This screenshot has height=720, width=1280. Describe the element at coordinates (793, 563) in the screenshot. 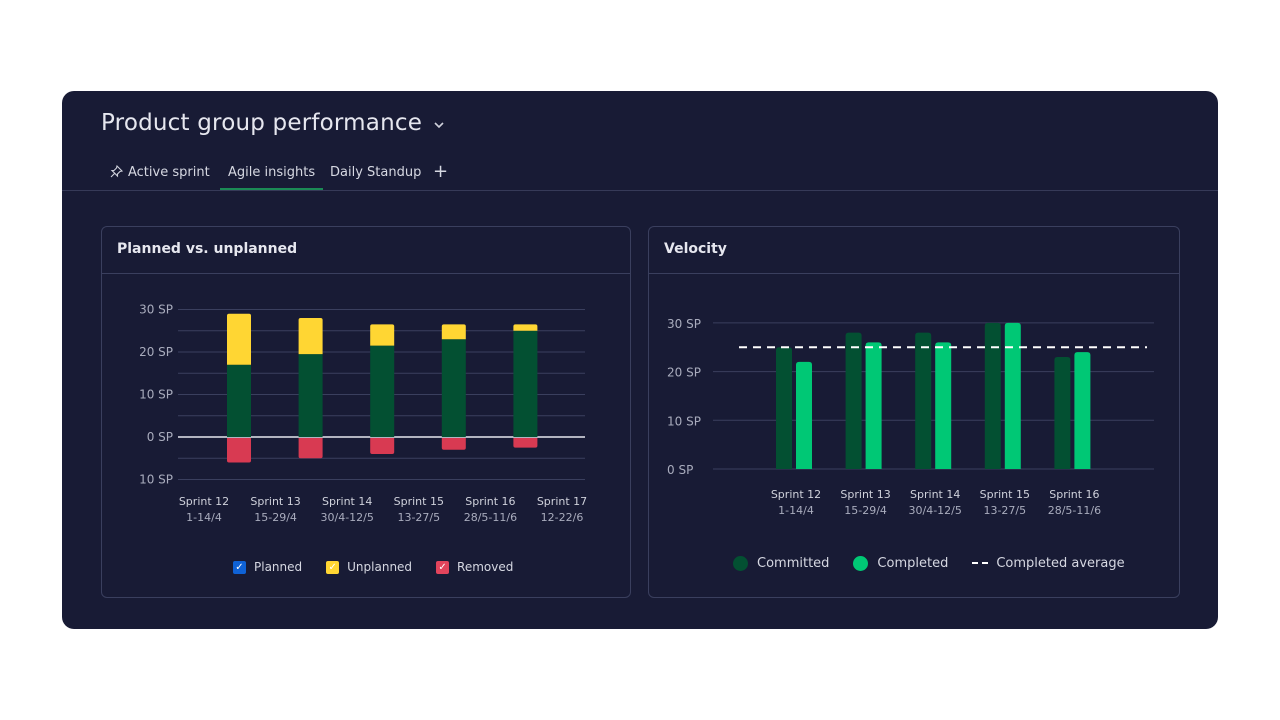

I see `legend-label: Committed` at that location.